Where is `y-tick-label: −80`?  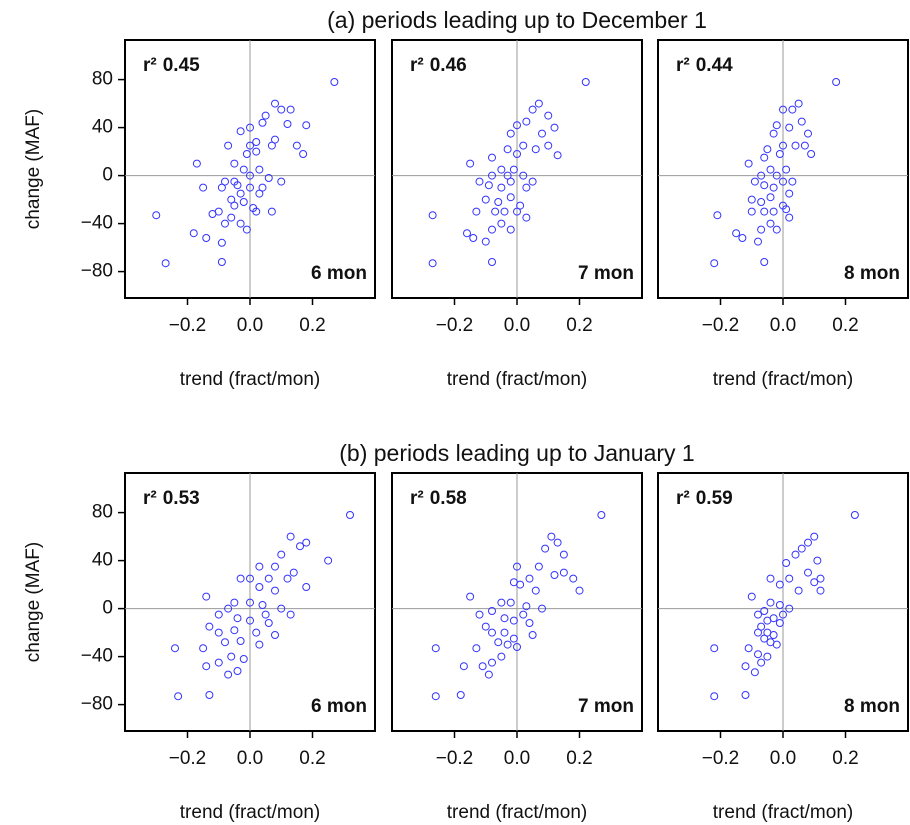
y-tick-label: −80 is located at coordinates (97, 271).